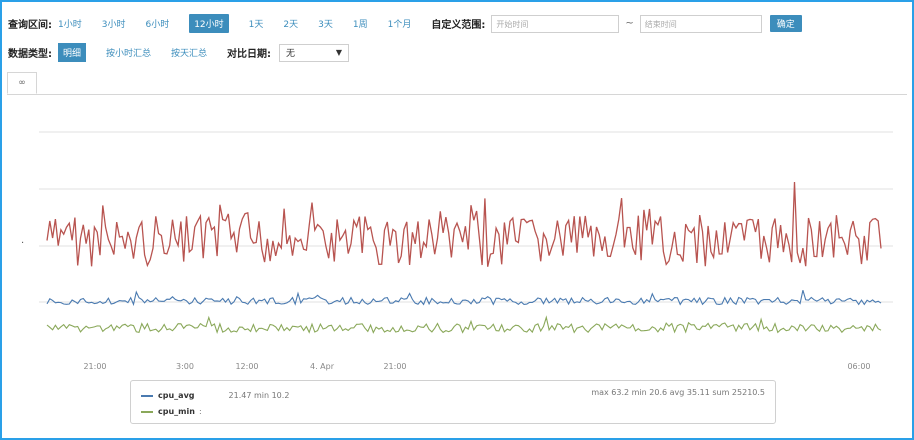  What do you see at coordinates (189, 54) in the screenshot?
I see `data-type-daily: 按天汇总` at bounding box center [189, 54].